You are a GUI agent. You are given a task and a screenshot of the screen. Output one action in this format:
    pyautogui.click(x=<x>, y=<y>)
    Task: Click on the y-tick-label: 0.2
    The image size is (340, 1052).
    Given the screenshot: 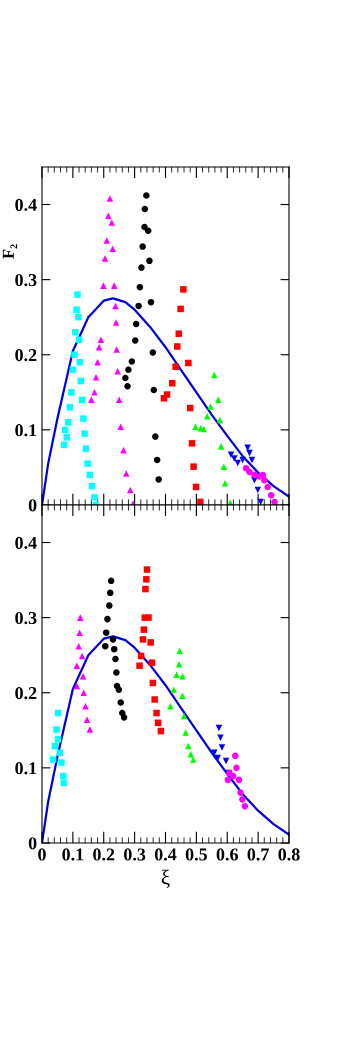 What is the action you would take?
    pyautogui.click(x=26, y=355)
    